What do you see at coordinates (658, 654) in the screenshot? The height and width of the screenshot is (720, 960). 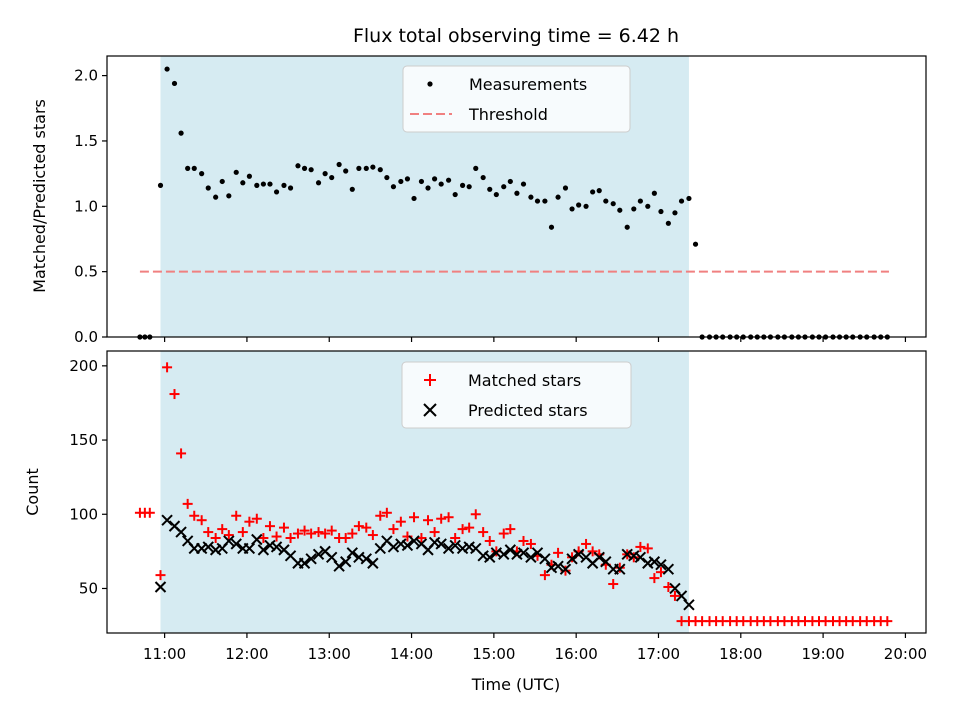 I see `x-tick-label: 17:00` at bounding box center [658, 654].